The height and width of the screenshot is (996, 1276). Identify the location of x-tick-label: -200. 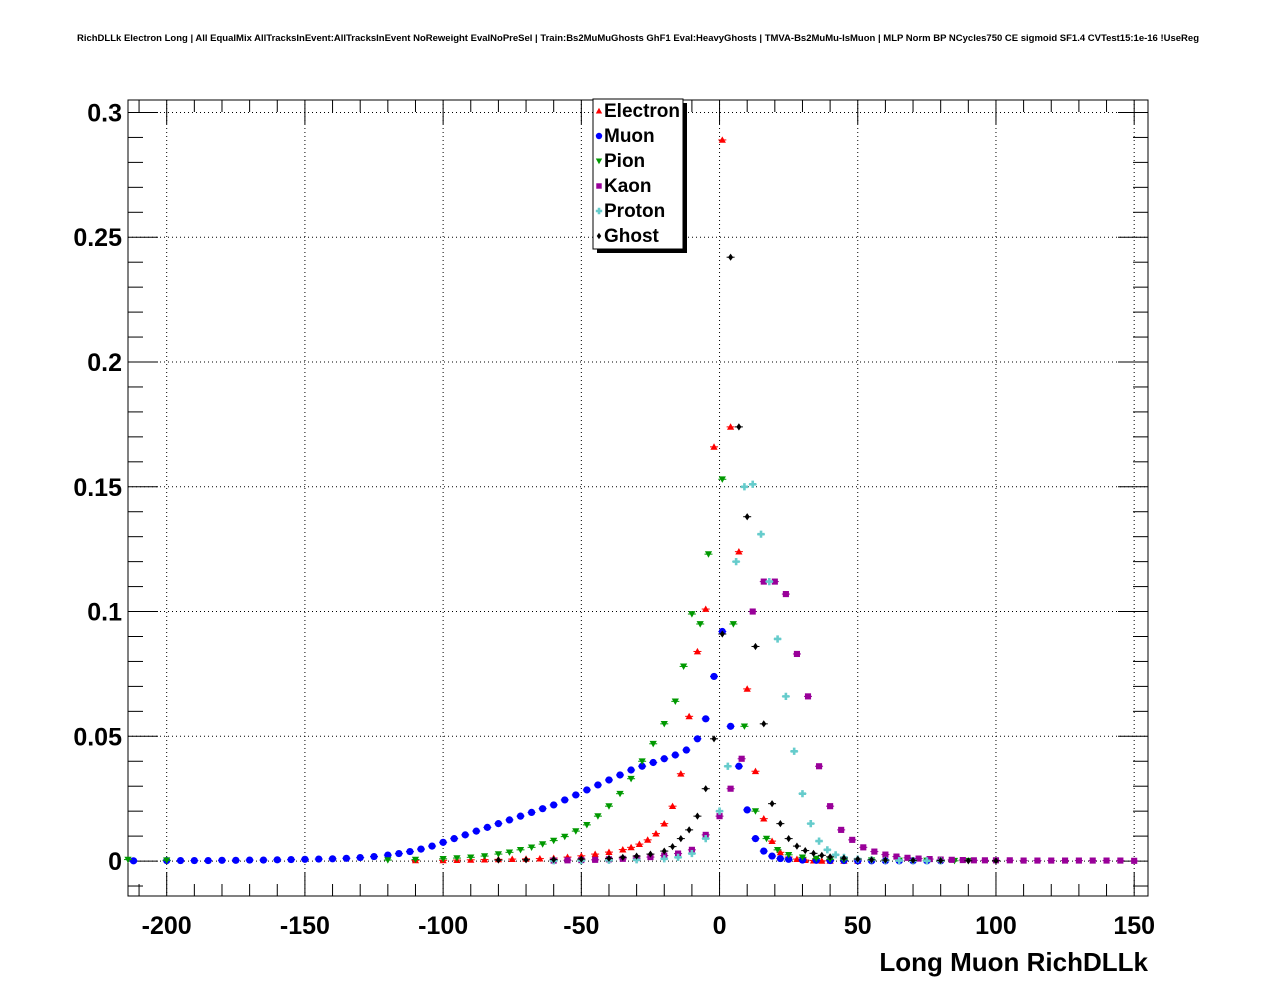
(167, 926).